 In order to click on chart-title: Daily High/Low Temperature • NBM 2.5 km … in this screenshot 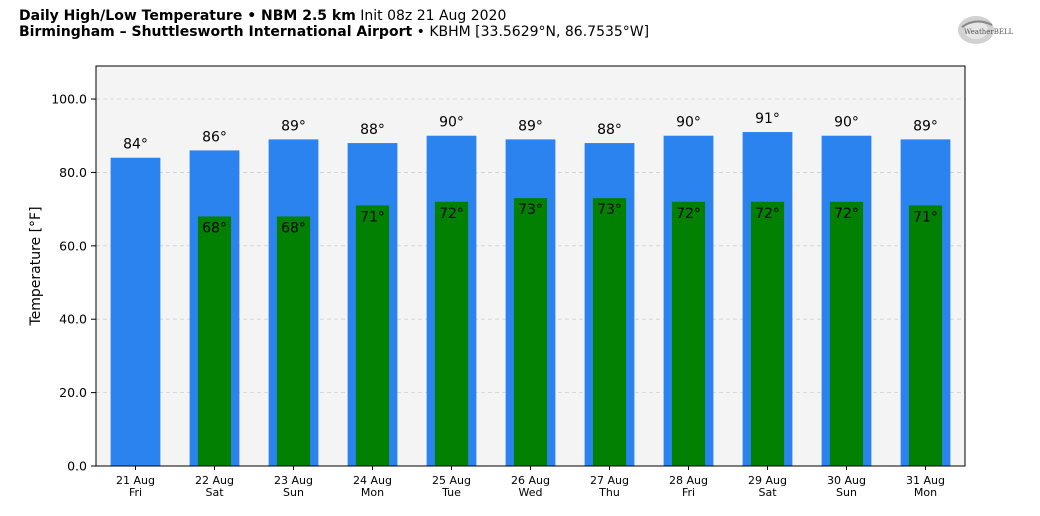, I will do `click(334, 24)`.